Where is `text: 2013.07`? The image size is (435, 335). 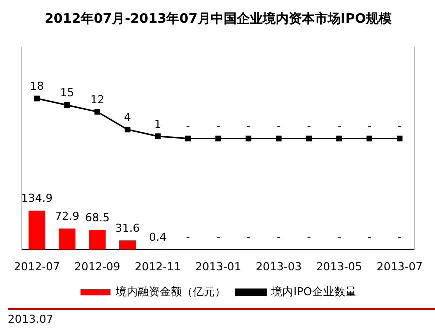 text: 2013.07 is located at coordinates (221, 317).